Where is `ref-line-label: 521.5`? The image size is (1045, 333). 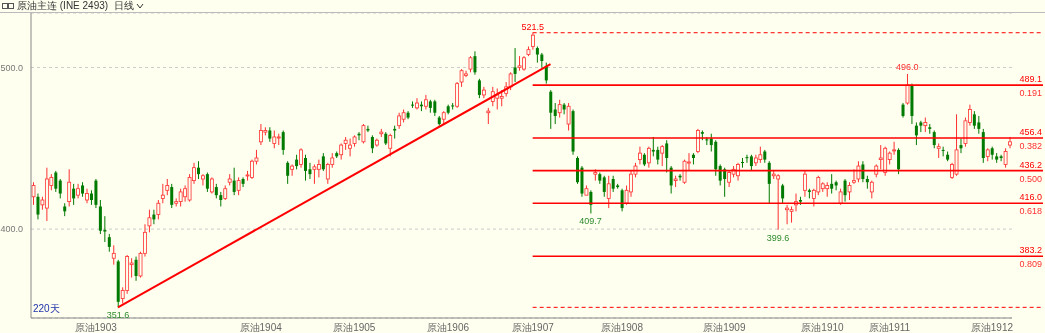
ref-line-label: 521.5 is located at coordinates (532, 26).